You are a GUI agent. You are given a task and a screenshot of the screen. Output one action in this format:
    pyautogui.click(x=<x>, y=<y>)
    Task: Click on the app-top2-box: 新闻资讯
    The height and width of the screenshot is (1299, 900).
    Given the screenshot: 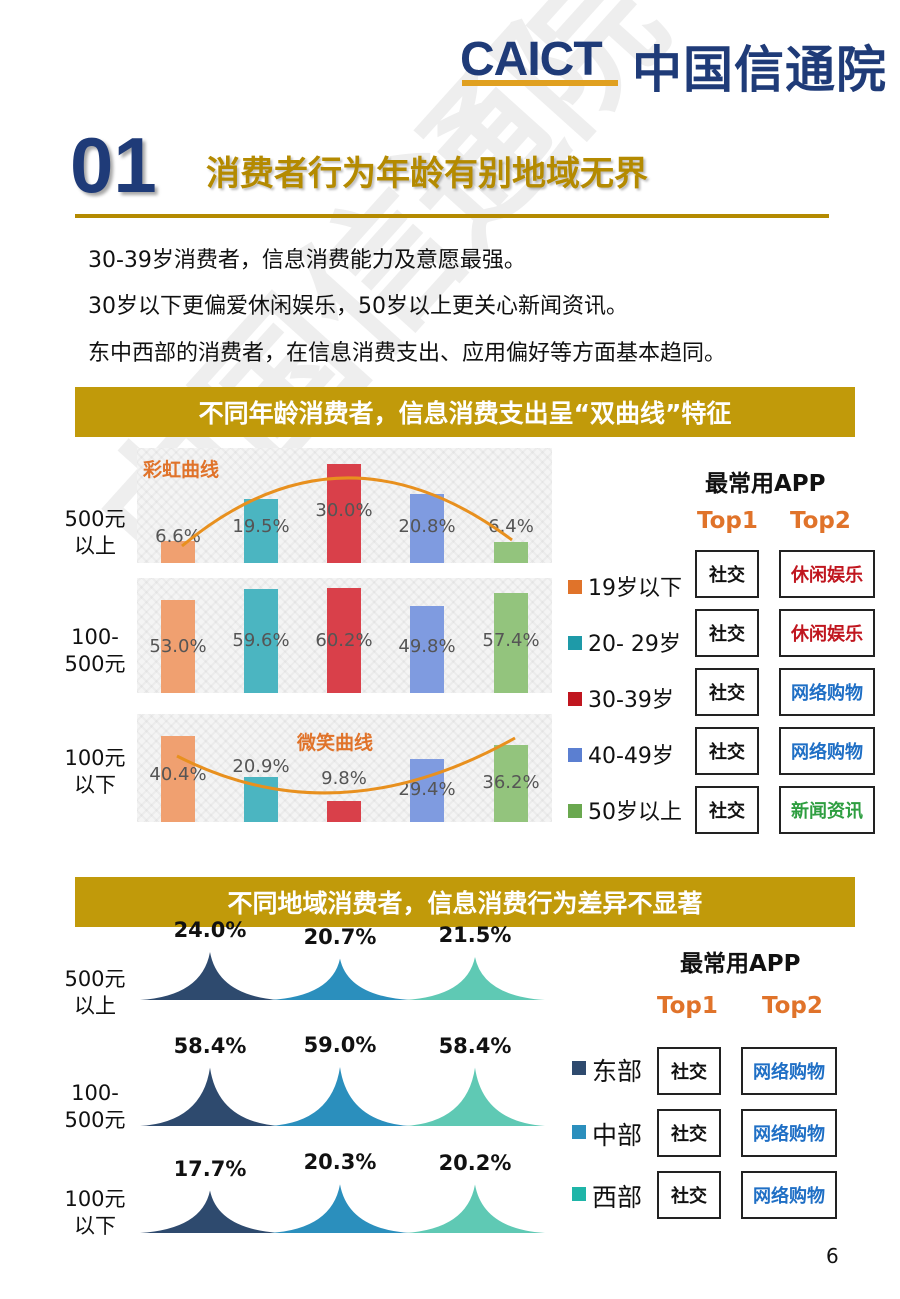 What is the action you would take?
    pyautogui.click(x=827, y=810)
    